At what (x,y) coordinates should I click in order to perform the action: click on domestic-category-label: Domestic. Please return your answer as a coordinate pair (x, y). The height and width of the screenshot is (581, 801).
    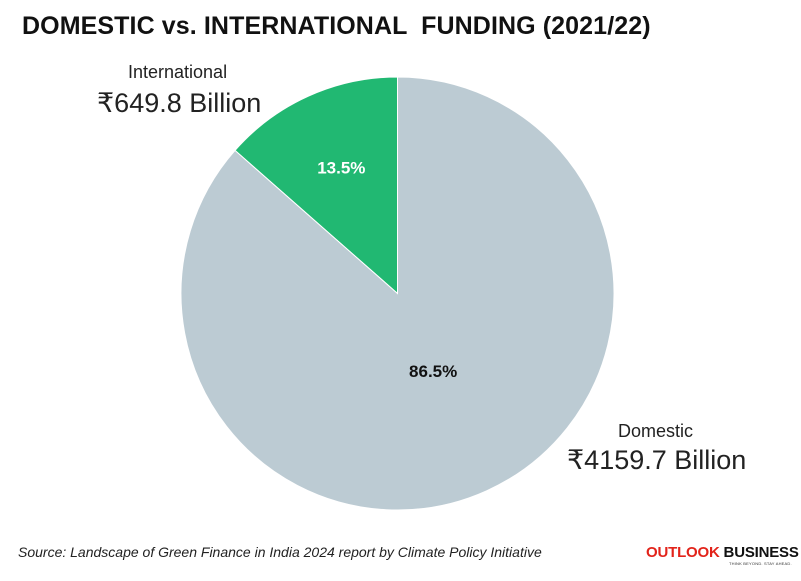
    Looking at the image, I should click on (656, 431).